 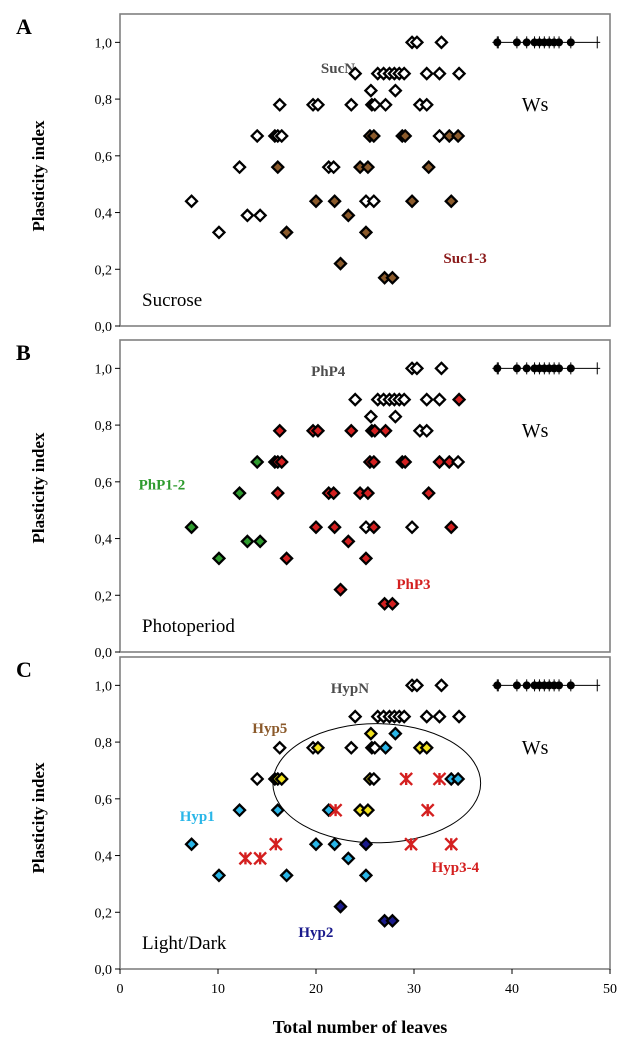 What do you see at coordinates (413, 585) in the screenshot?
I see `group-label-php3: PhP3` at bounding box center [413, 585].